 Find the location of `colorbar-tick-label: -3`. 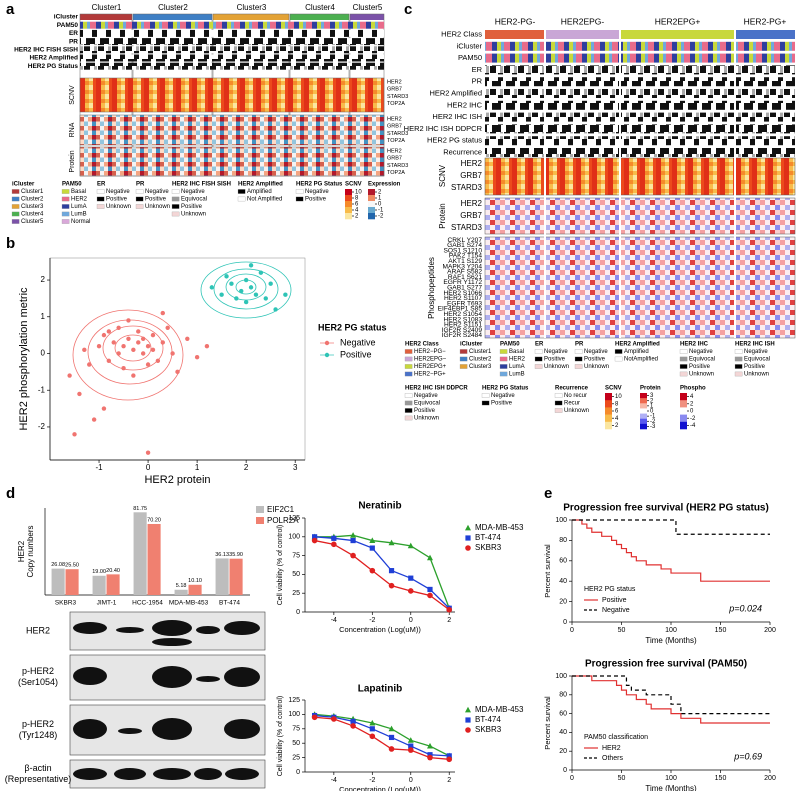

colorbar-tick-label: -3 is located at coordinates (653, 427).